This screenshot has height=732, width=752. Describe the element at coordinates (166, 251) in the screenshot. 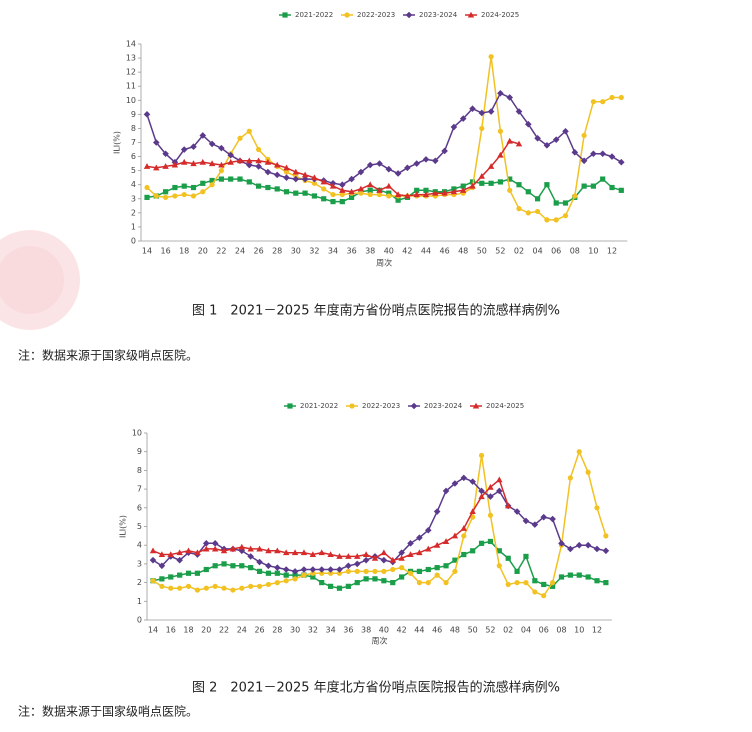

I see `x-tick-label: 16` at that location.